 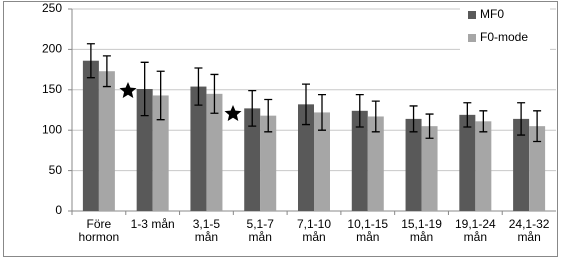 I want to click on legend-label: MF0, so click(x=492, y=14).